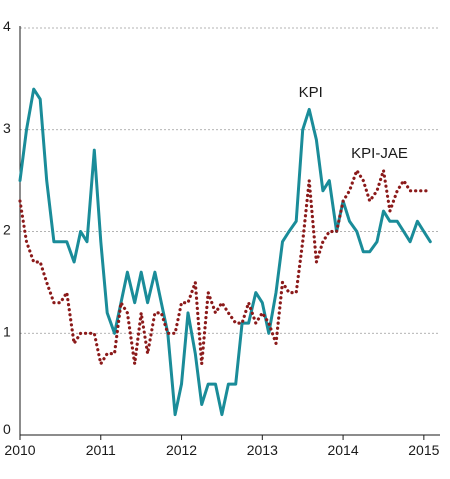 The image size is (450, 479). What do you see at coordinates (311, 92) in the screenshot?
I see `series-label-kpi: KPI` at bounding box center [311, 92].